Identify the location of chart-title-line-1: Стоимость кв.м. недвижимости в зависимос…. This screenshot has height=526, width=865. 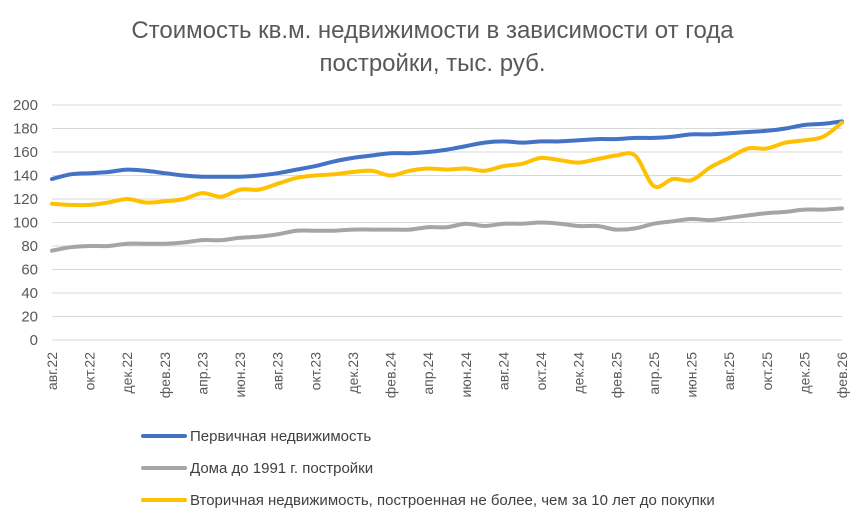
(432, 30).